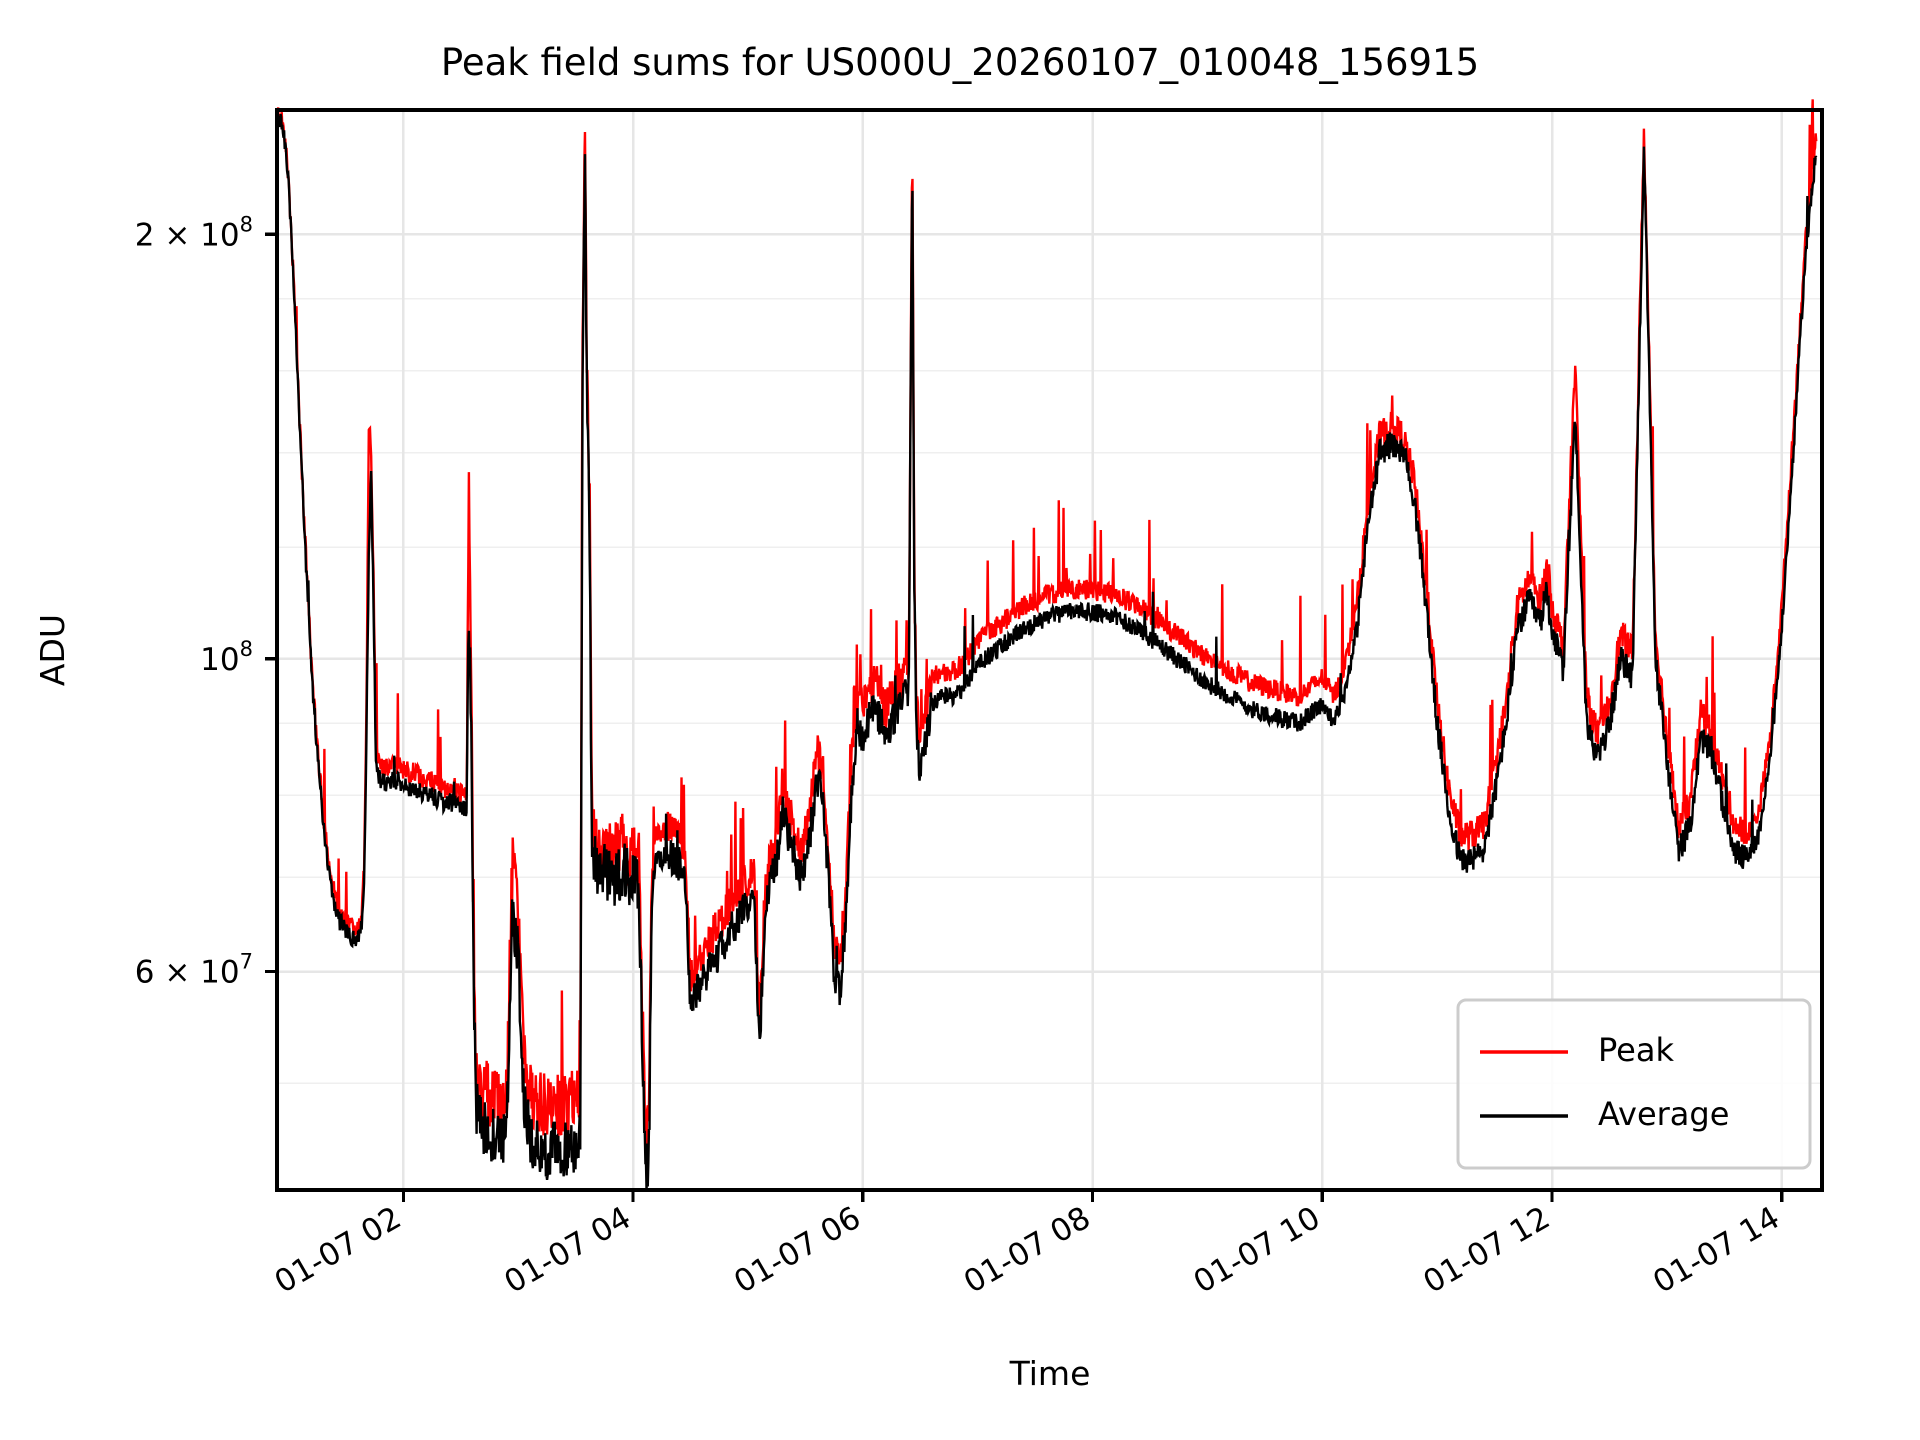 This screenshot has width=1920, height=1440. What do you see at coordinates (194, 232) in the screenshot?
I see `y-tick-label: 2 × 108` at bounding box center [194, 232].